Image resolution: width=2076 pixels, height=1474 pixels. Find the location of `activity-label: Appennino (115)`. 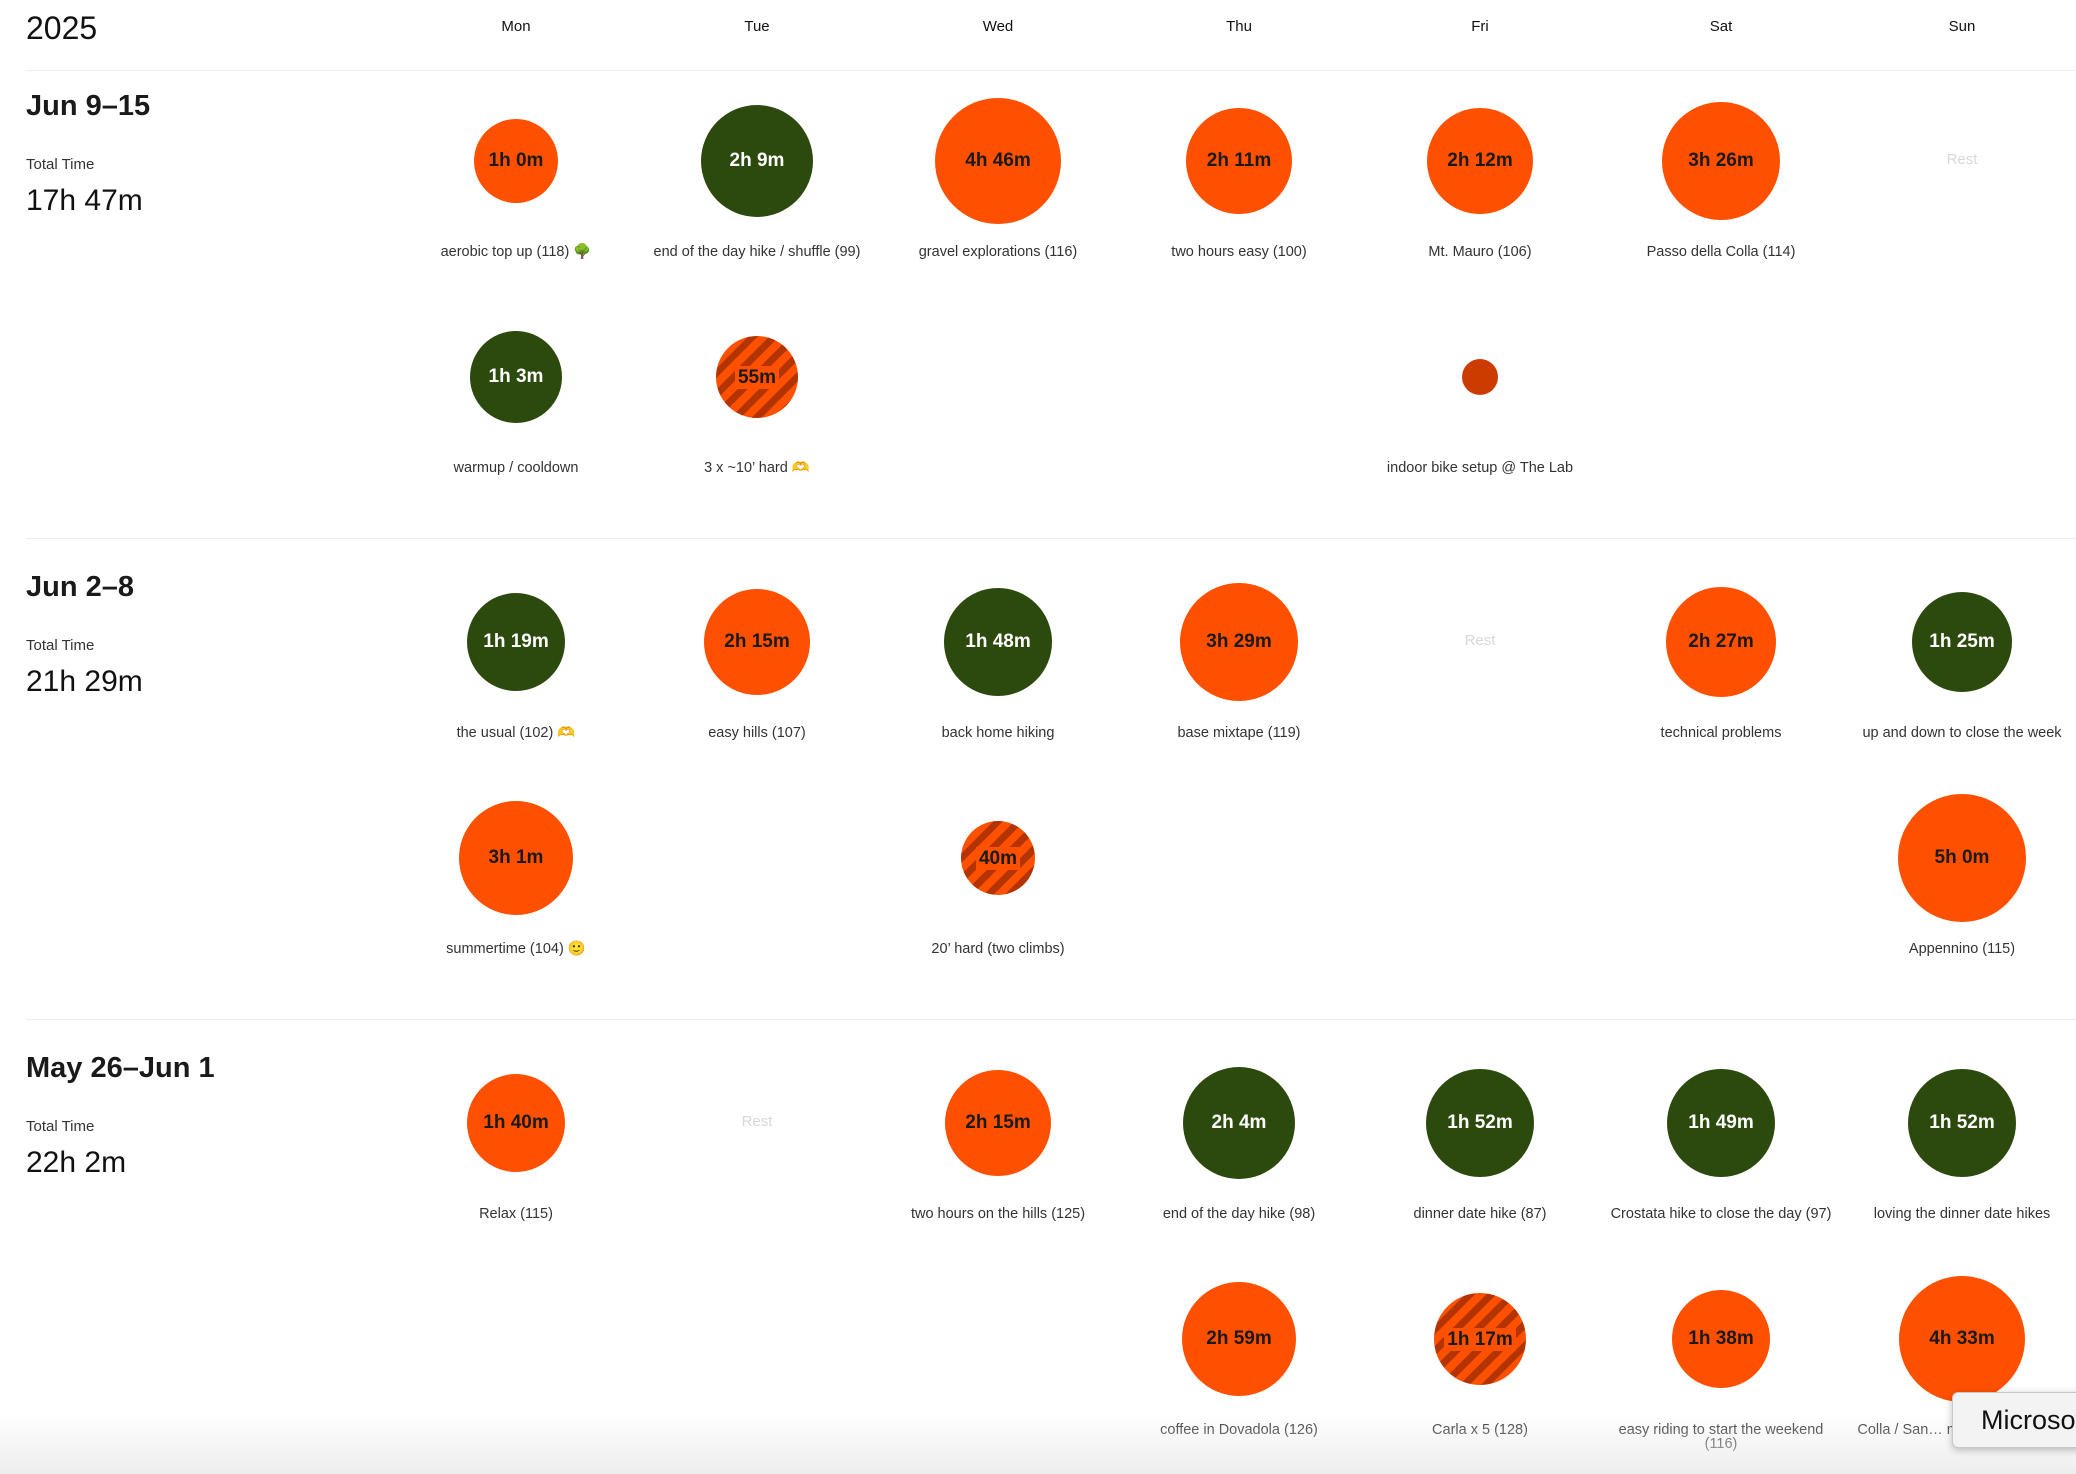

activity-label: Appennino (115) is located at coordinates (1962, 949).